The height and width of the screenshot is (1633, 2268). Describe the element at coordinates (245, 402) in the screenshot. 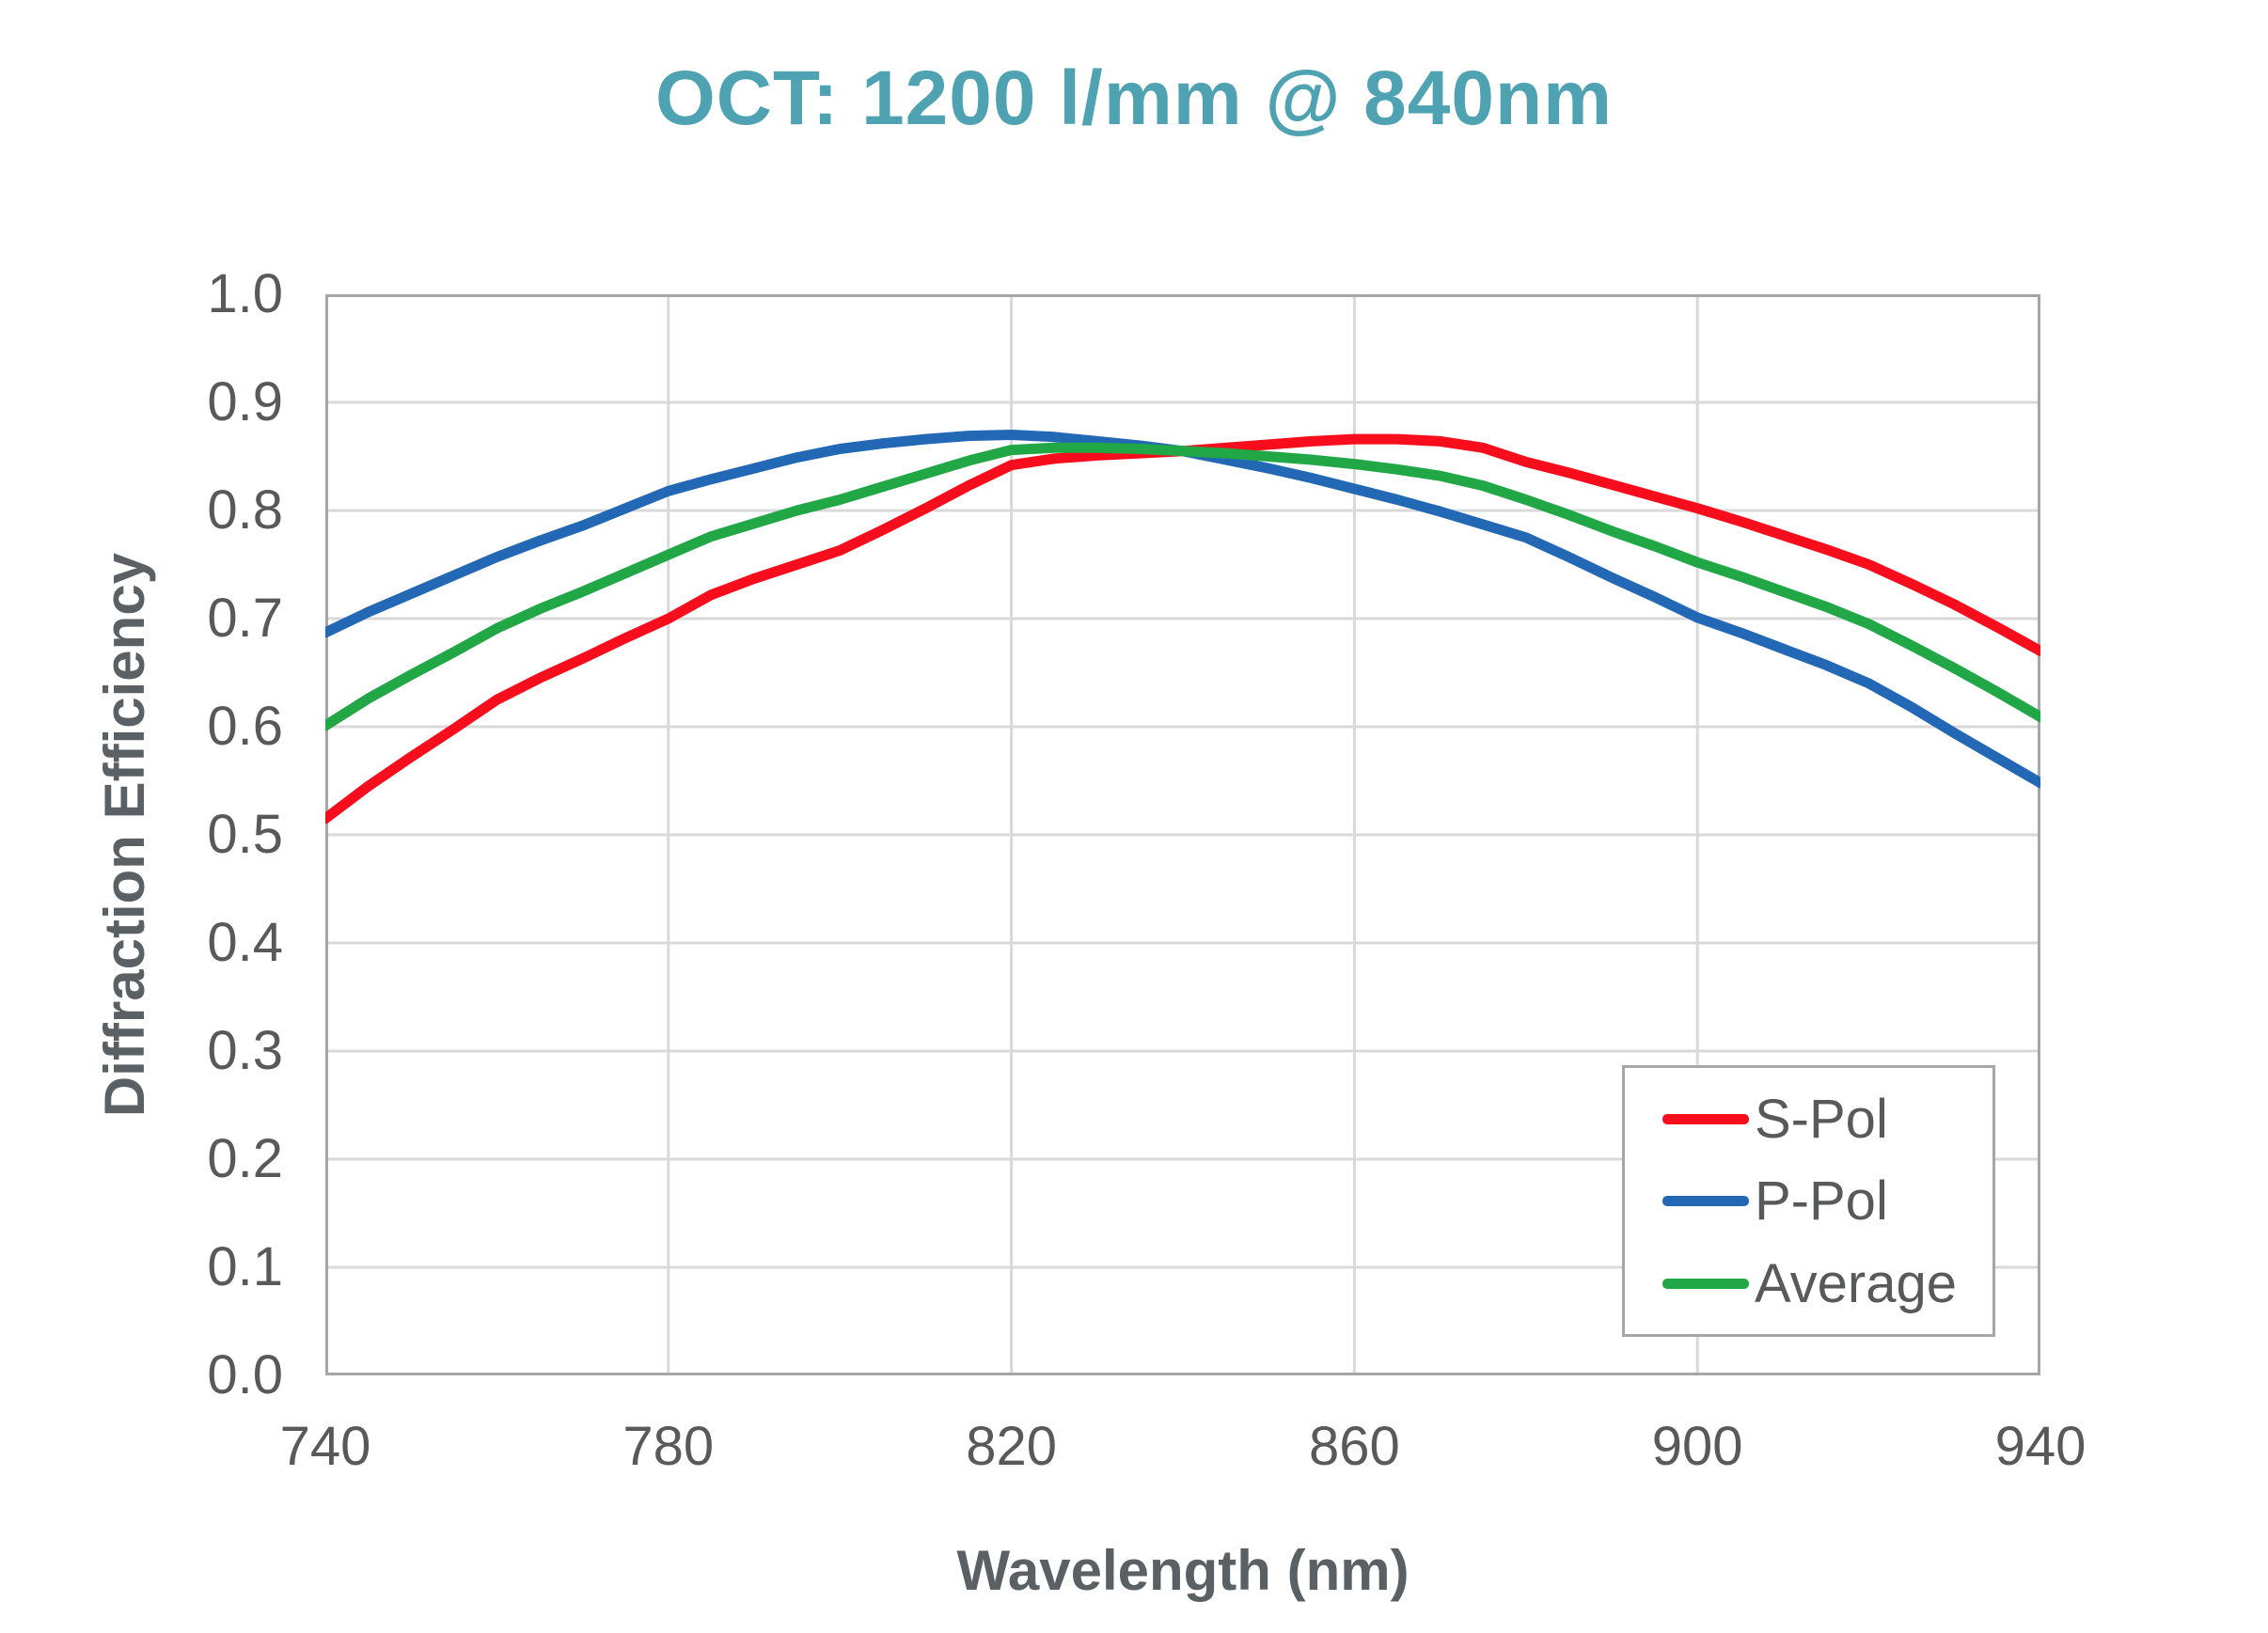

I see `y-tick-label: 0.9` at that location.